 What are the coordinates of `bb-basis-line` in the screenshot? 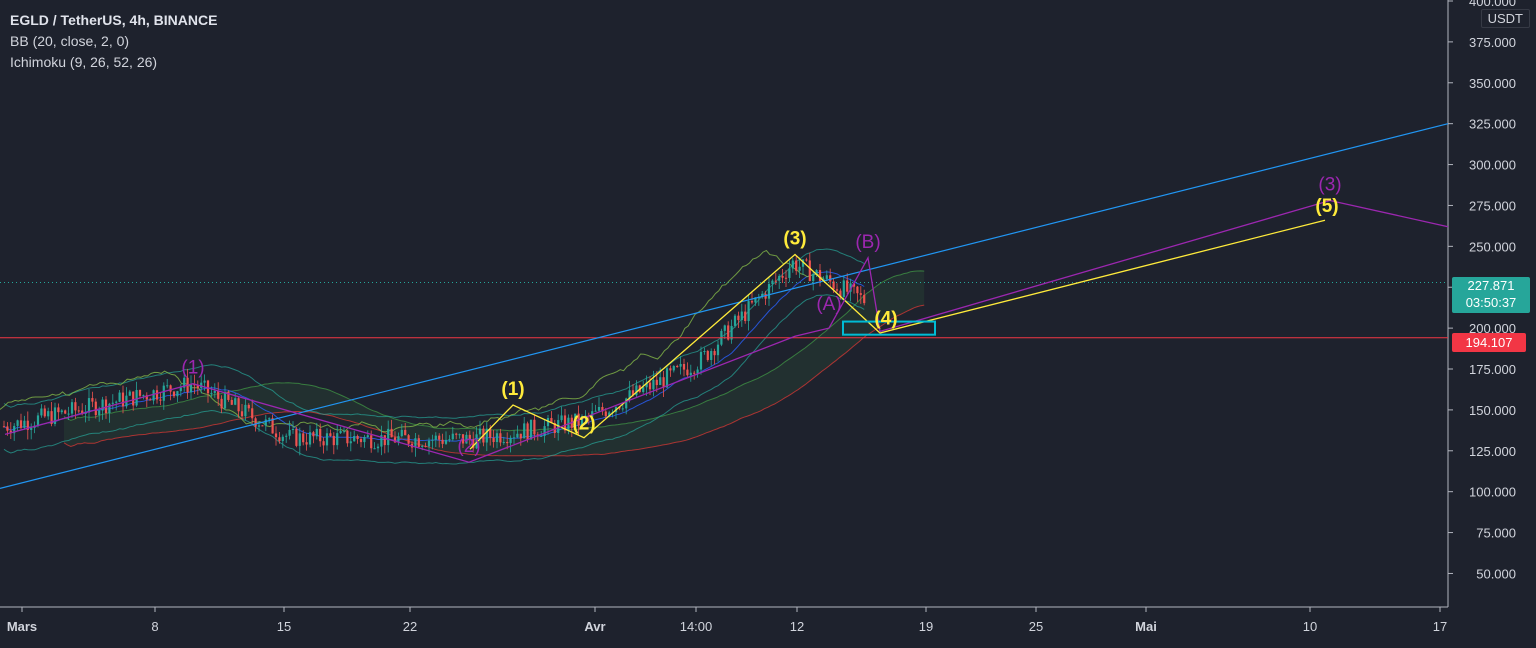 It's located at (434, 356).